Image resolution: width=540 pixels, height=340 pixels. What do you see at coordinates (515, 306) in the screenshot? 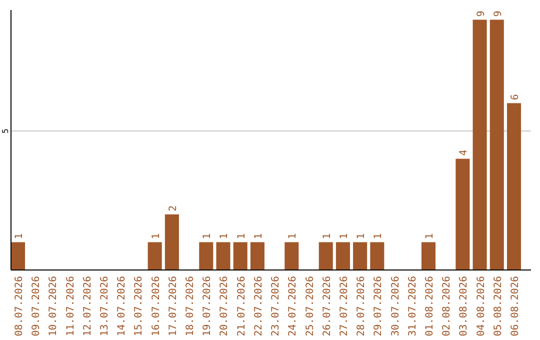
I see `x-tick-label: 06.08.2026` at bounding box center [515, 306].